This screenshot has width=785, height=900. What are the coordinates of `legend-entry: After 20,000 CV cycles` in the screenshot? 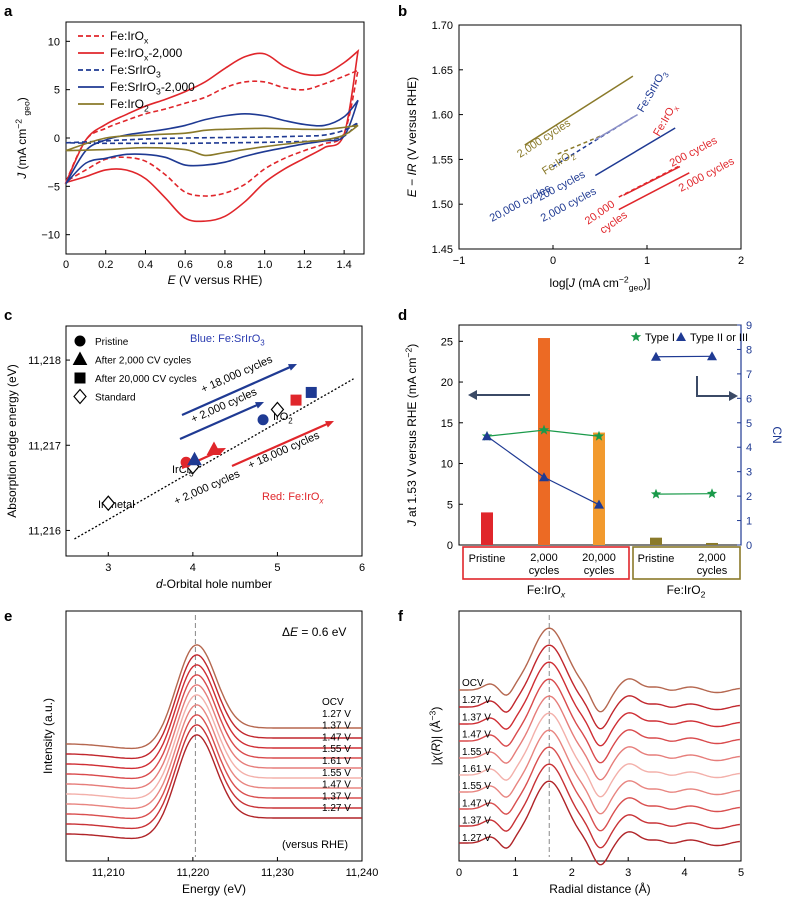 It's located at (146, 379).